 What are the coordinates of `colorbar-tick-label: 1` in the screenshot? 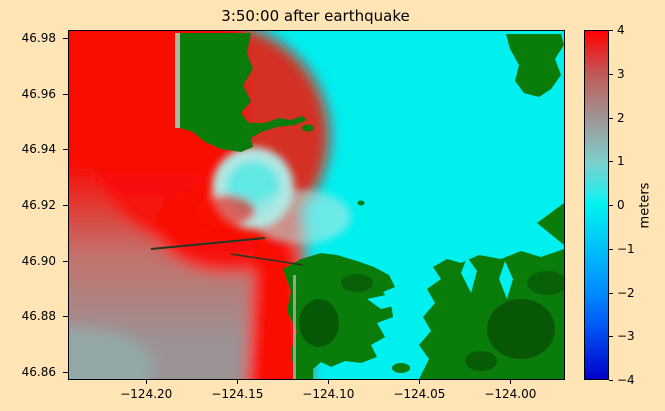 It's located at (621, 161).